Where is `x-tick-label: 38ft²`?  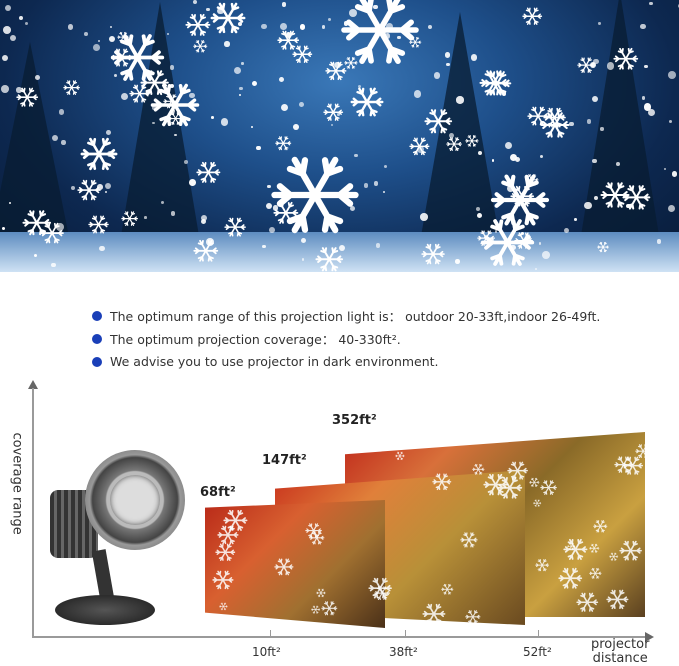
x-tick-label: 38ft² is located at coordinates (403, 652).